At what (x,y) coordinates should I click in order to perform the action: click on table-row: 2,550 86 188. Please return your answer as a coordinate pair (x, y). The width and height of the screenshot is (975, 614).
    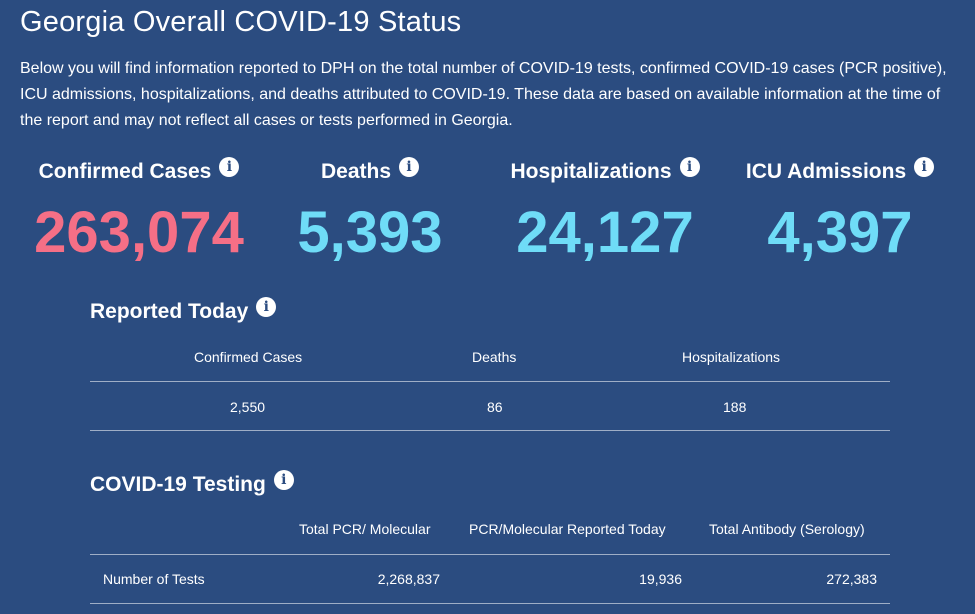
    Looking at the image, I should click on (490, 407).